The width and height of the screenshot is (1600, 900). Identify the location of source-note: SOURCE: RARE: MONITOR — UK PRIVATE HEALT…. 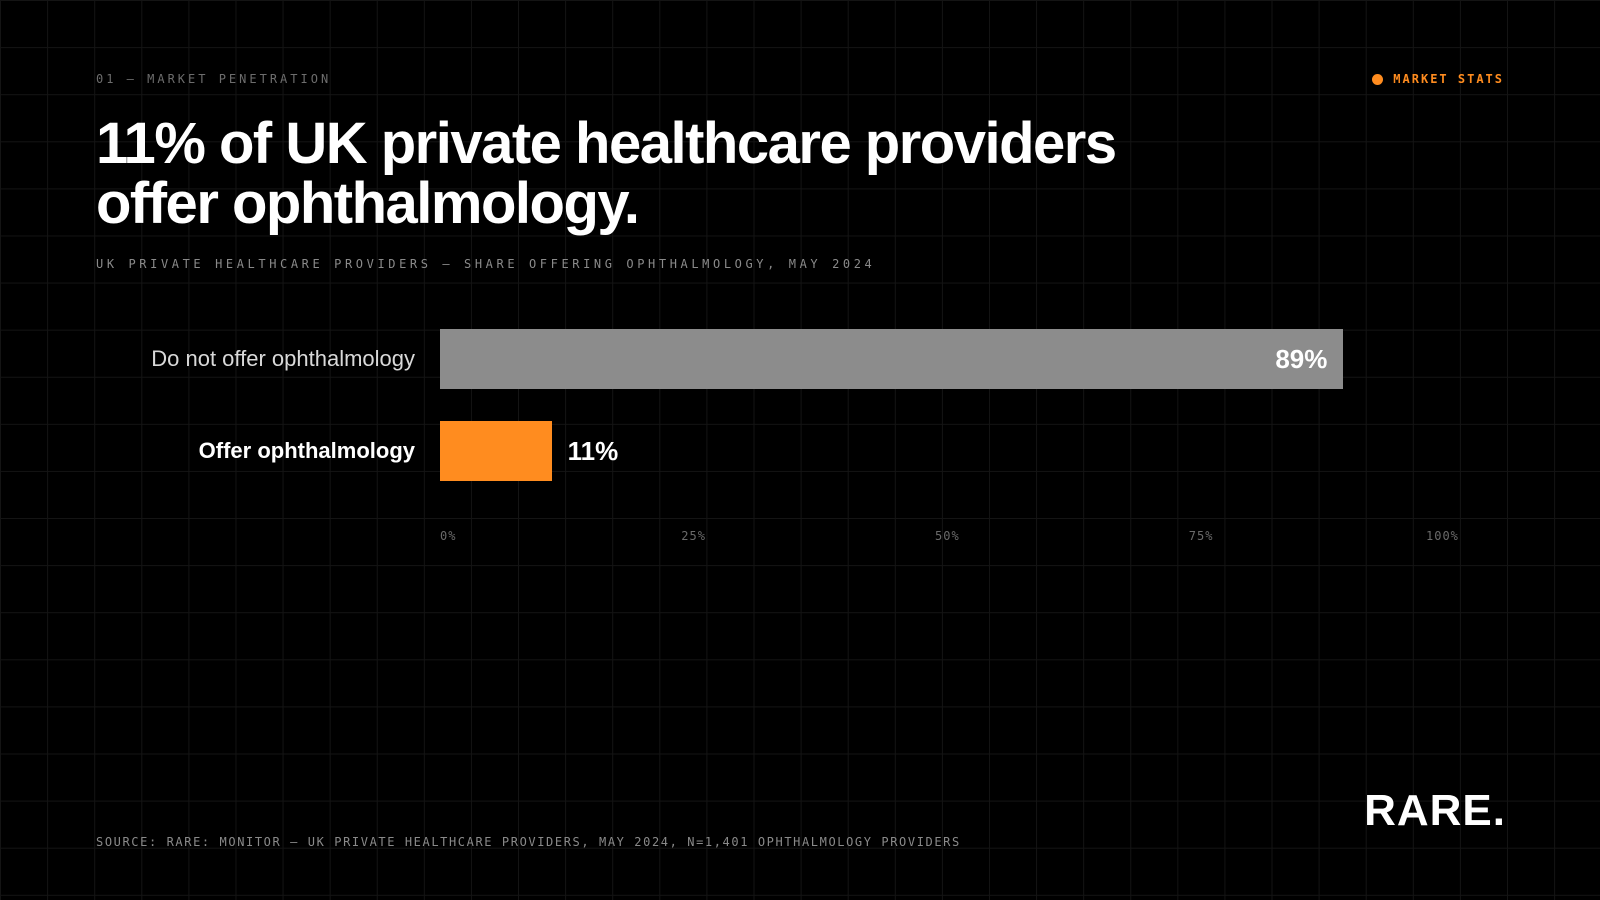
(528, 842).